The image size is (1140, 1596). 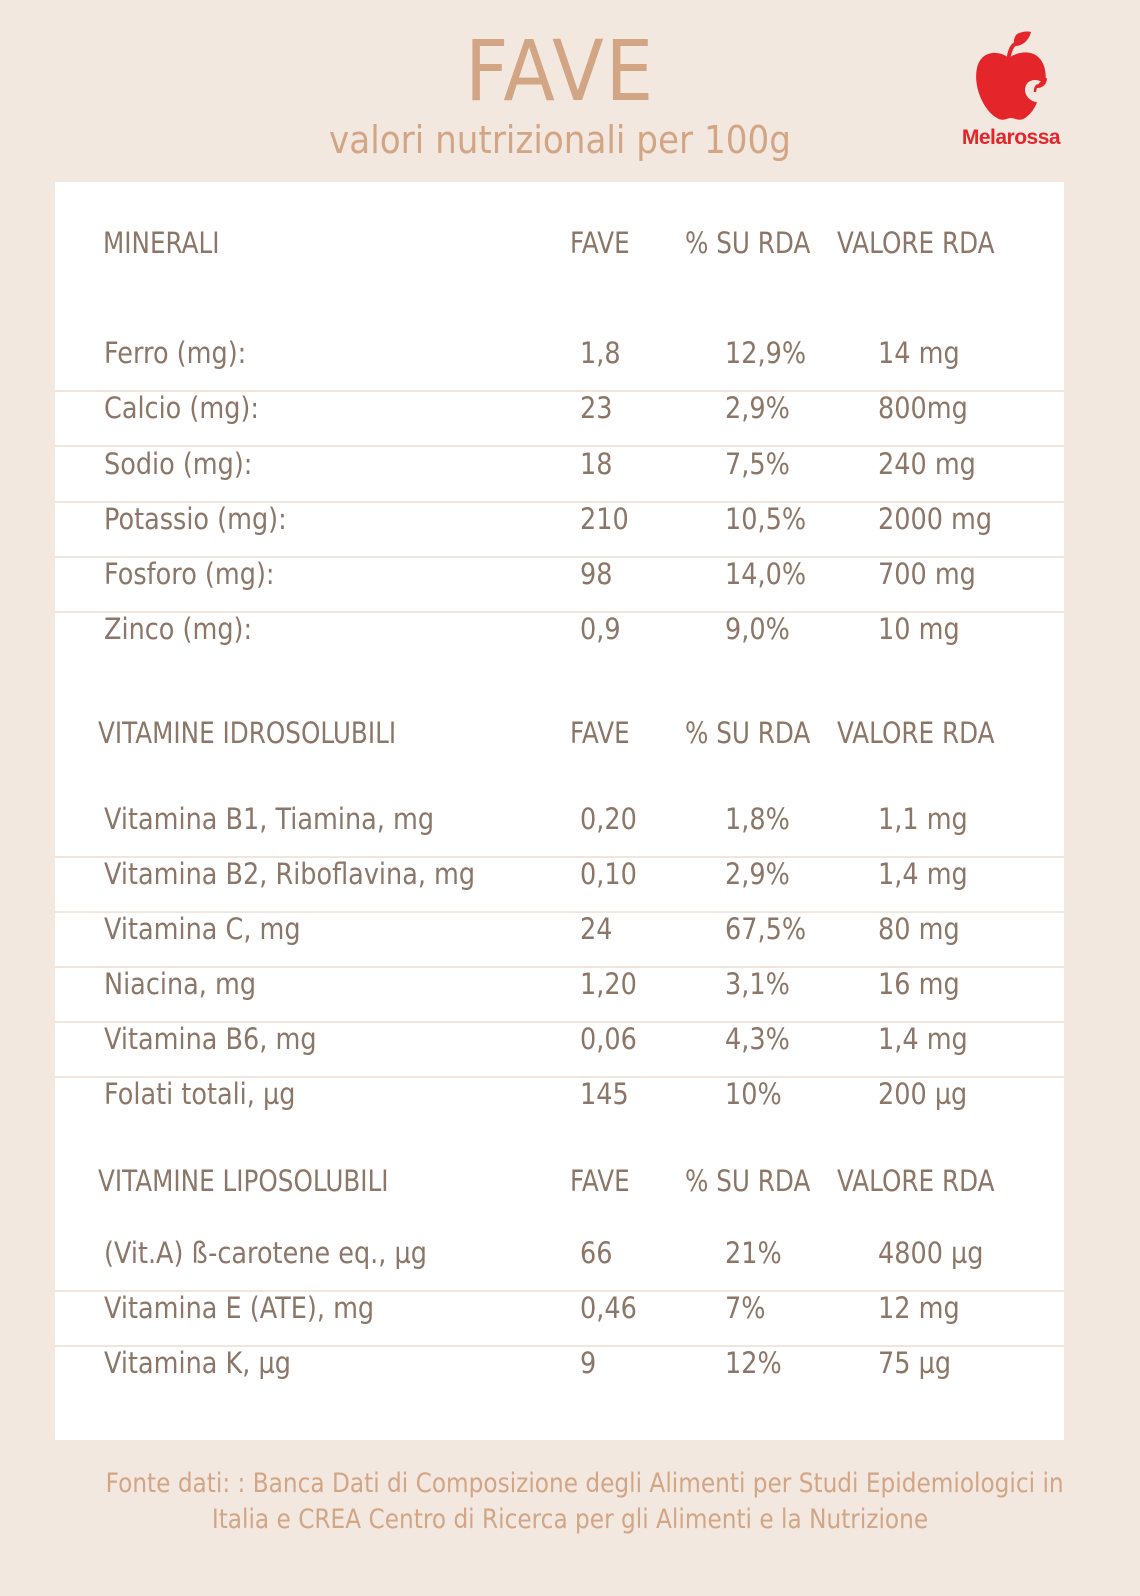 What do you see at coordinates (560, 140) in the screenshot?
I see `page-subtitle: valori nutrizionali per 100g` at bounding box center [560, 140].